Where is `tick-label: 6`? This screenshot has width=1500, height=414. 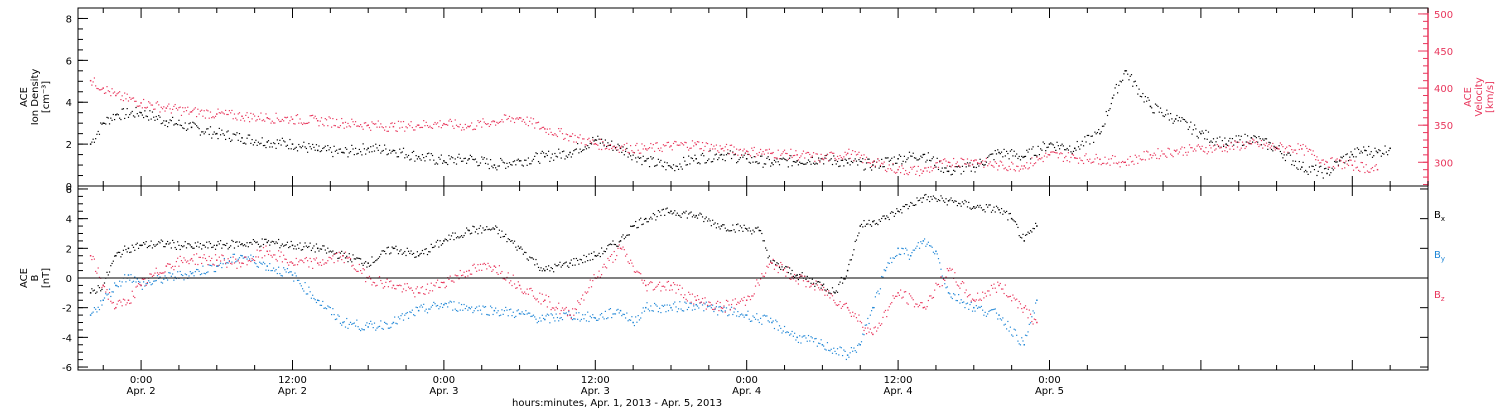 tick-label: 6 is located at coordinates (69, 190).